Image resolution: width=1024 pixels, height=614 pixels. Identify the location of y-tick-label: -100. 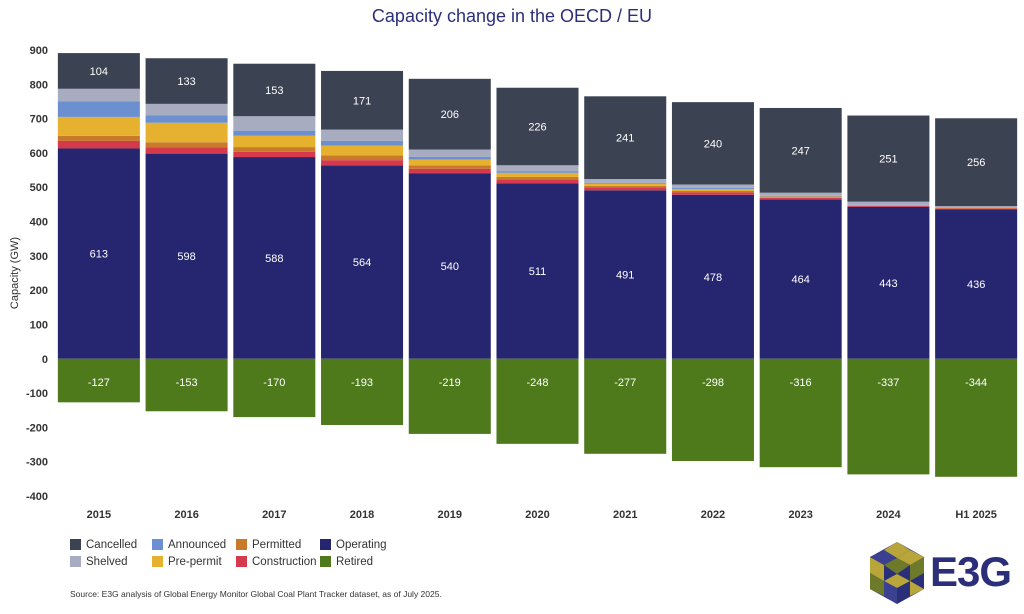
(37, 394).